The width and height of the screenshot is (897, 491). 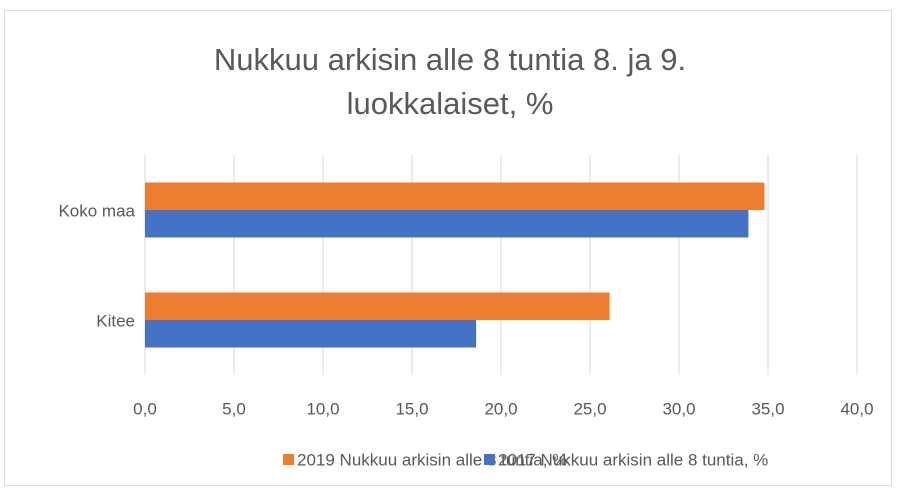 I want to click on x-tick-label: 20,0, so click(x=500, y=408).